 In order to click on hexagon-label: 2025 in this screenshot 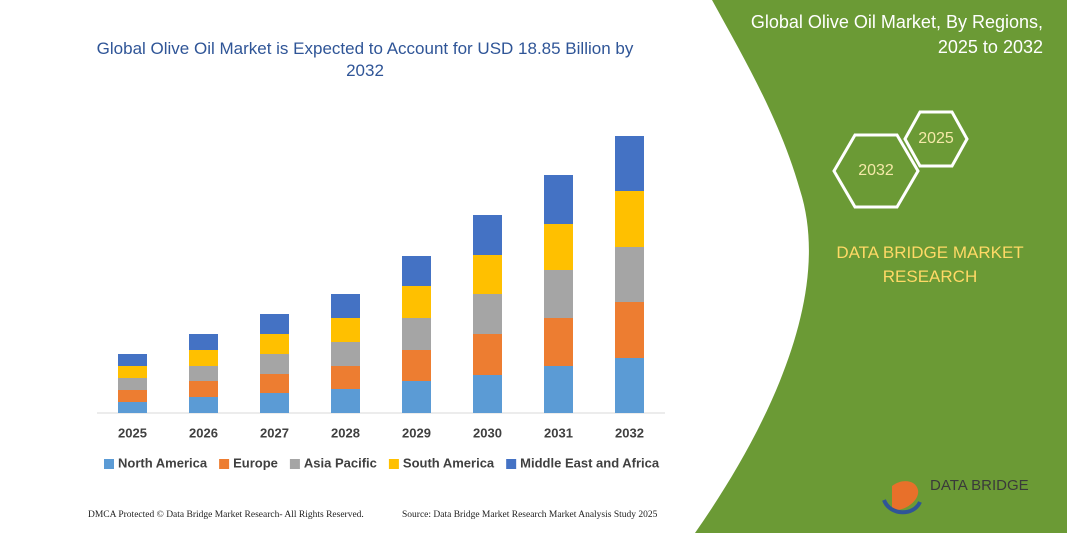, I will do `click(936, 138)`.